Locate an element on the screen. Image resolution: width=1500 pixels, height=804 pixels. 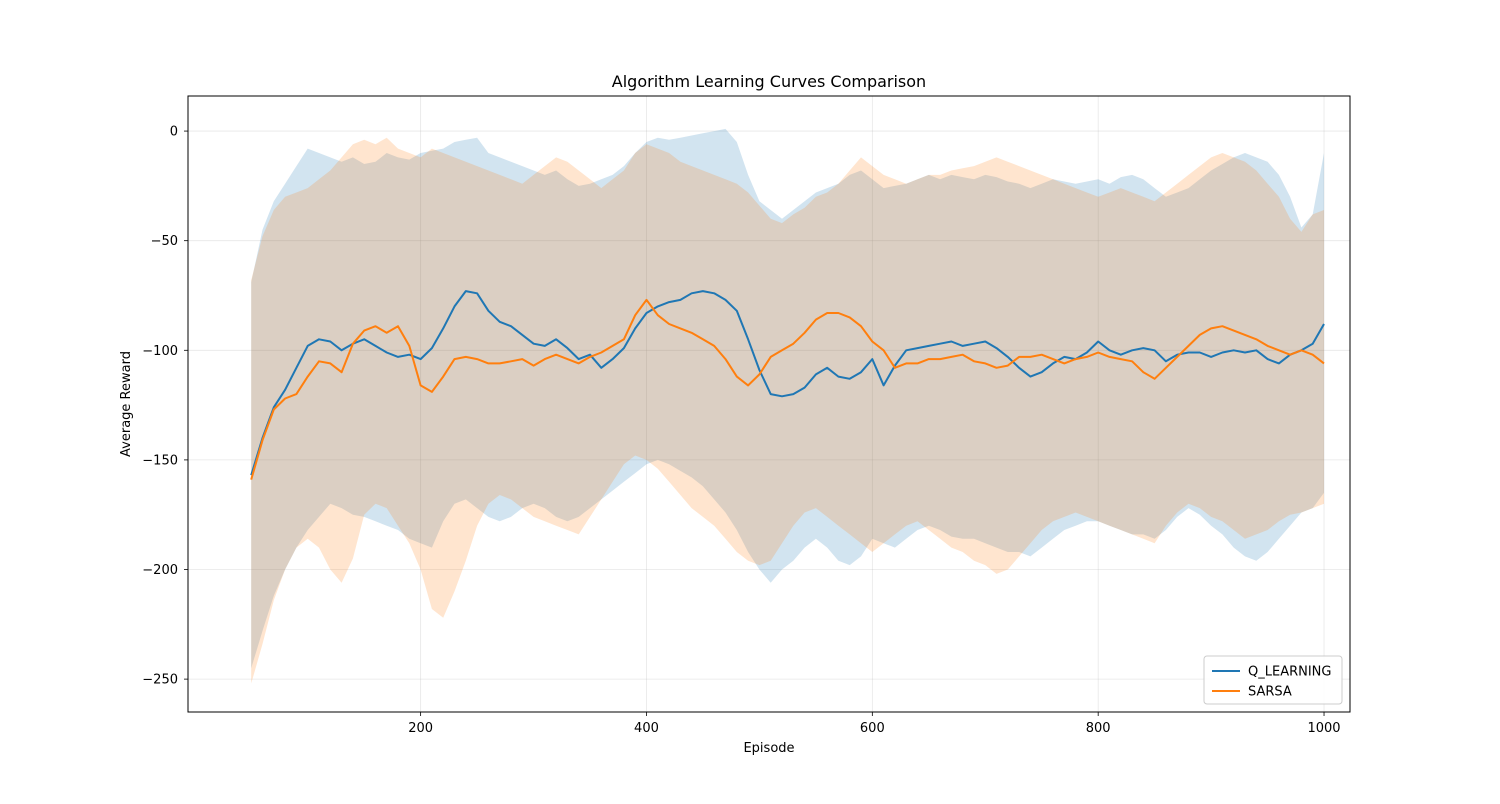
legend-label: Q_LEARNING is located at coordinates (1289, 672).